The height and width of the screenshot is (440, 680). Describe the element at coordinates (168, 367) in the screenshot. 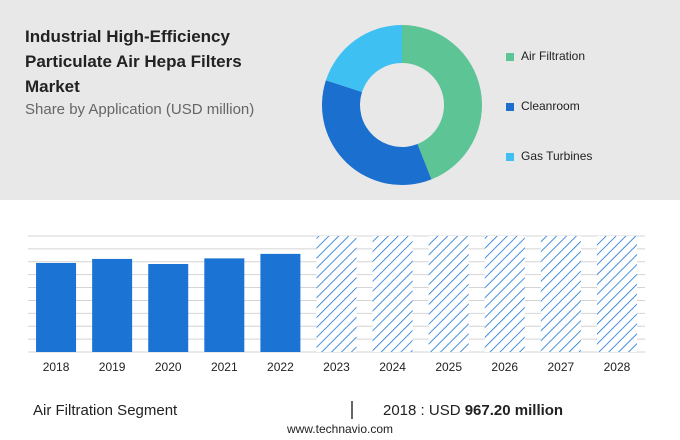

I see `x-tick-label: 2020` at that location.